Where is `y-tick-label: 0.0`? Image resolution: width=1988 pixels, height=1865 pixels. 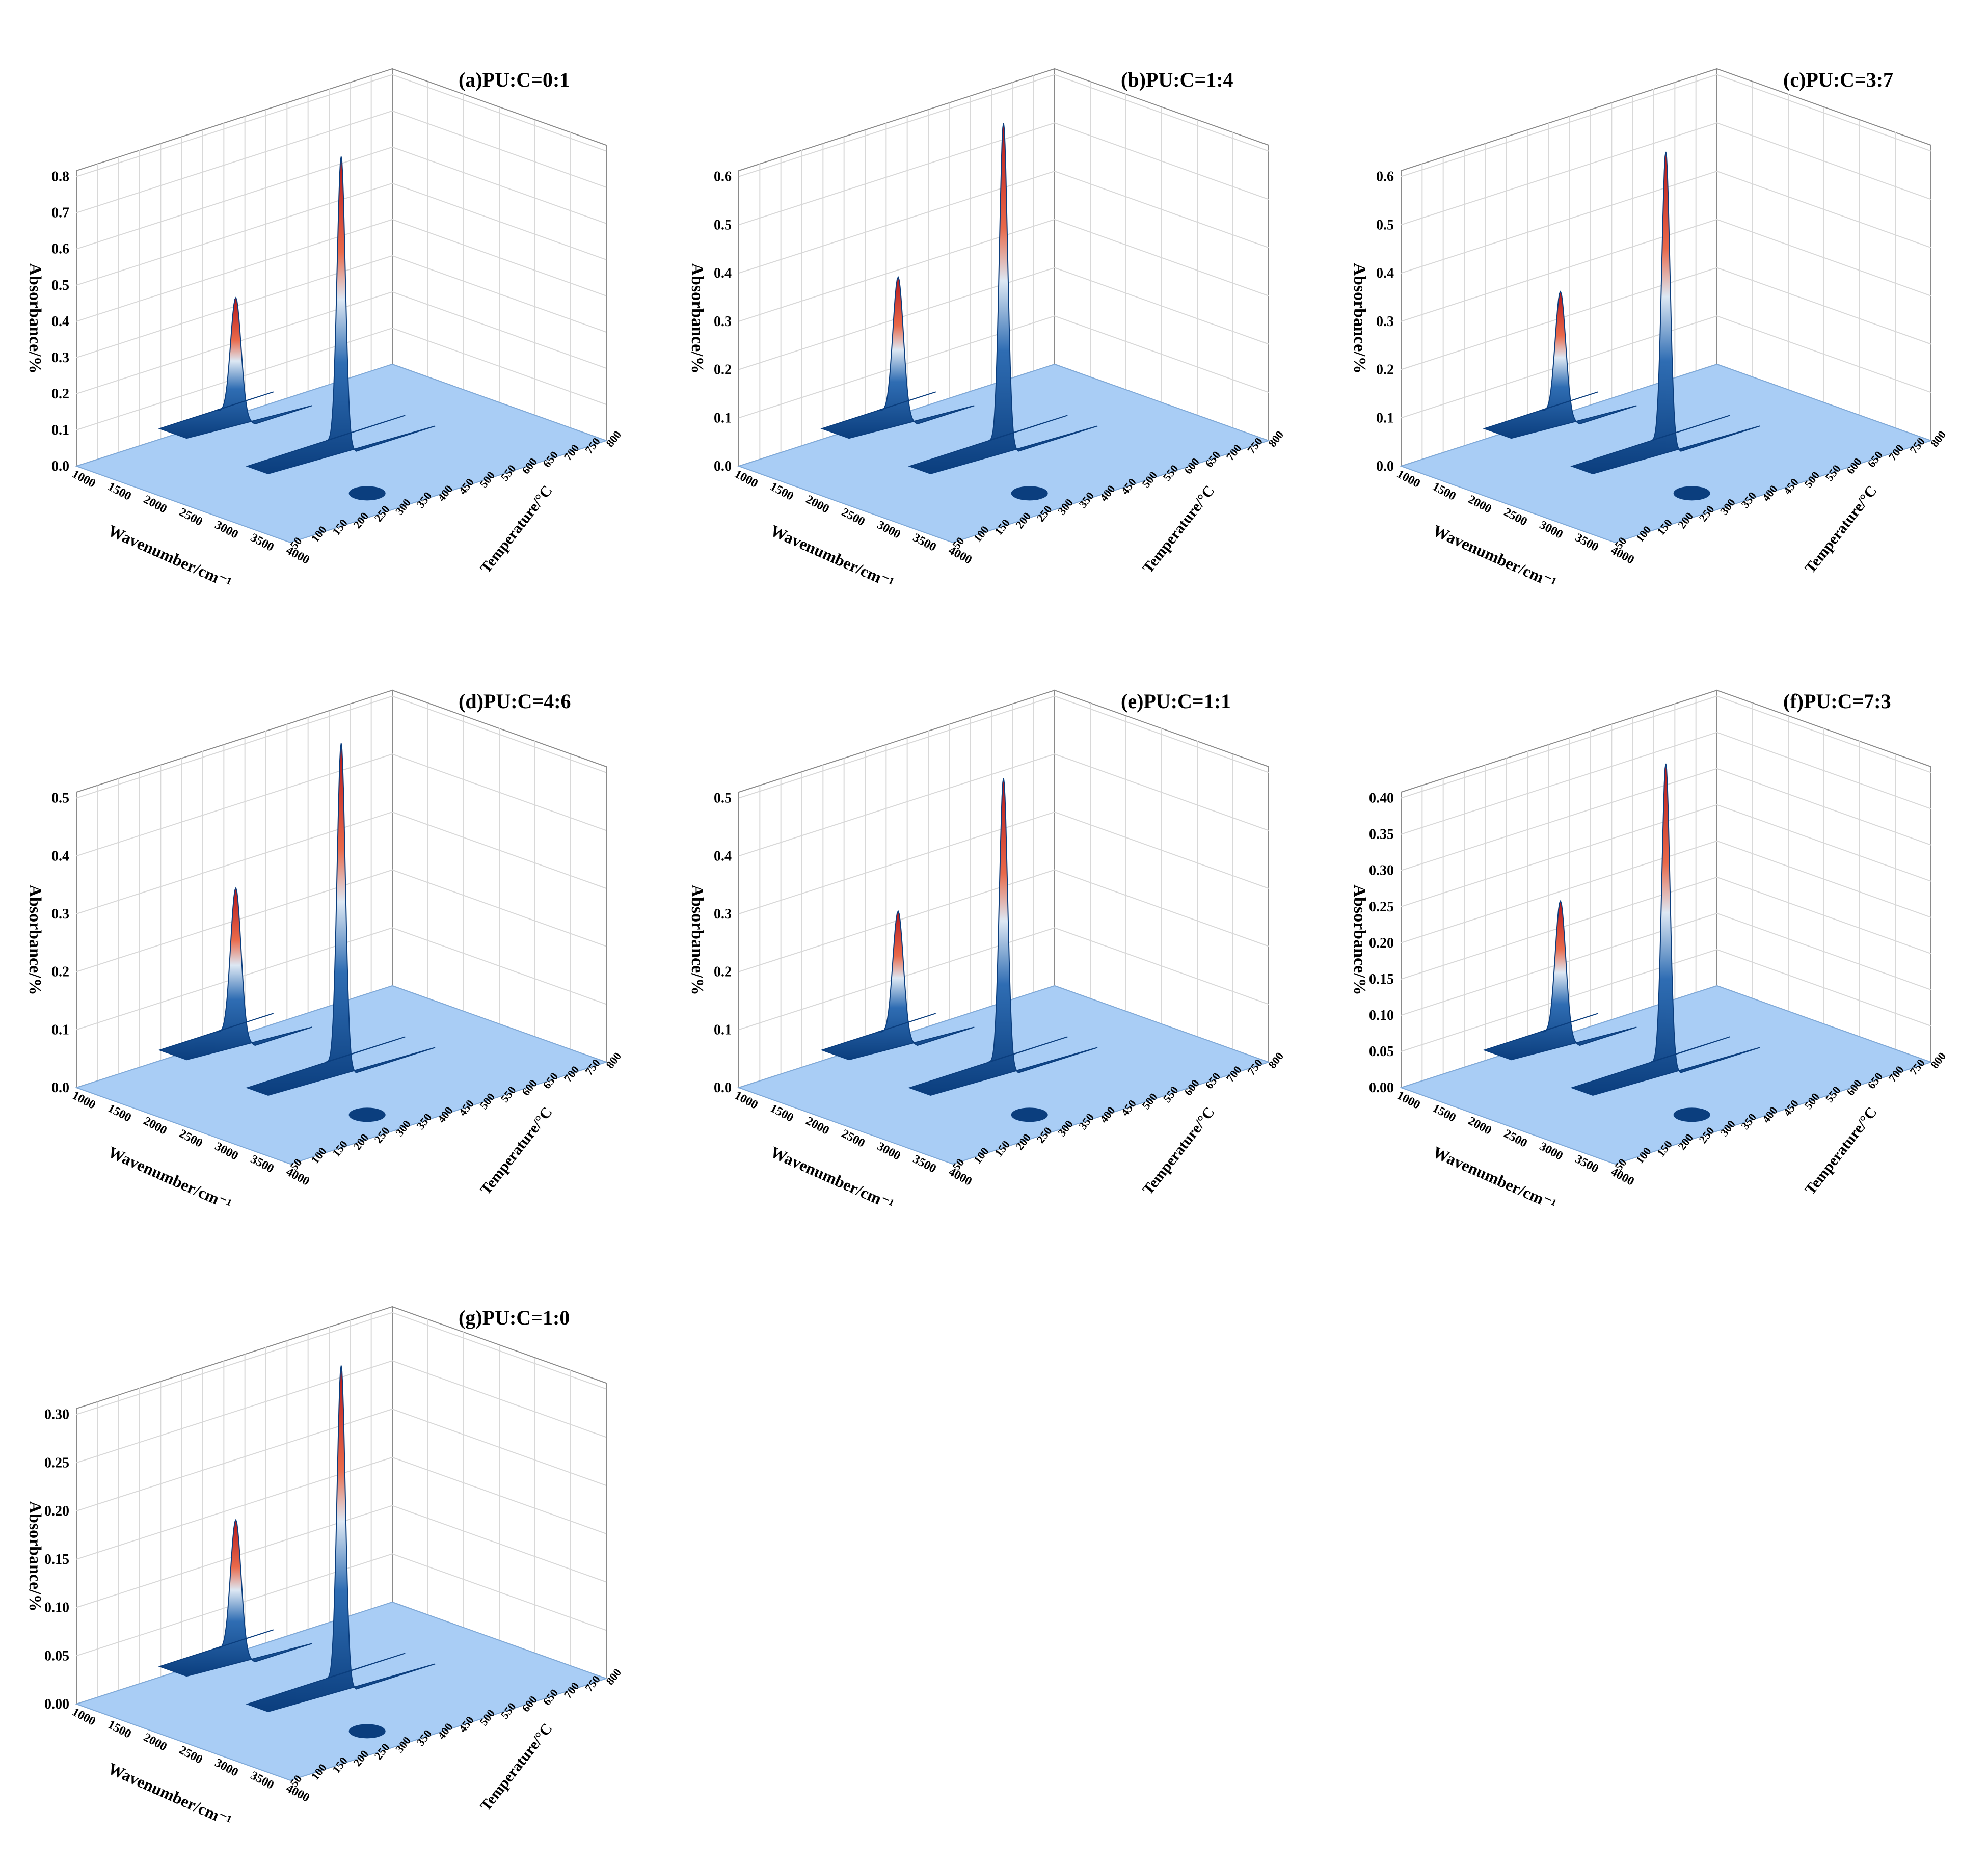 y-tick-label: 0.0 is located at coordinates (60, 1088).